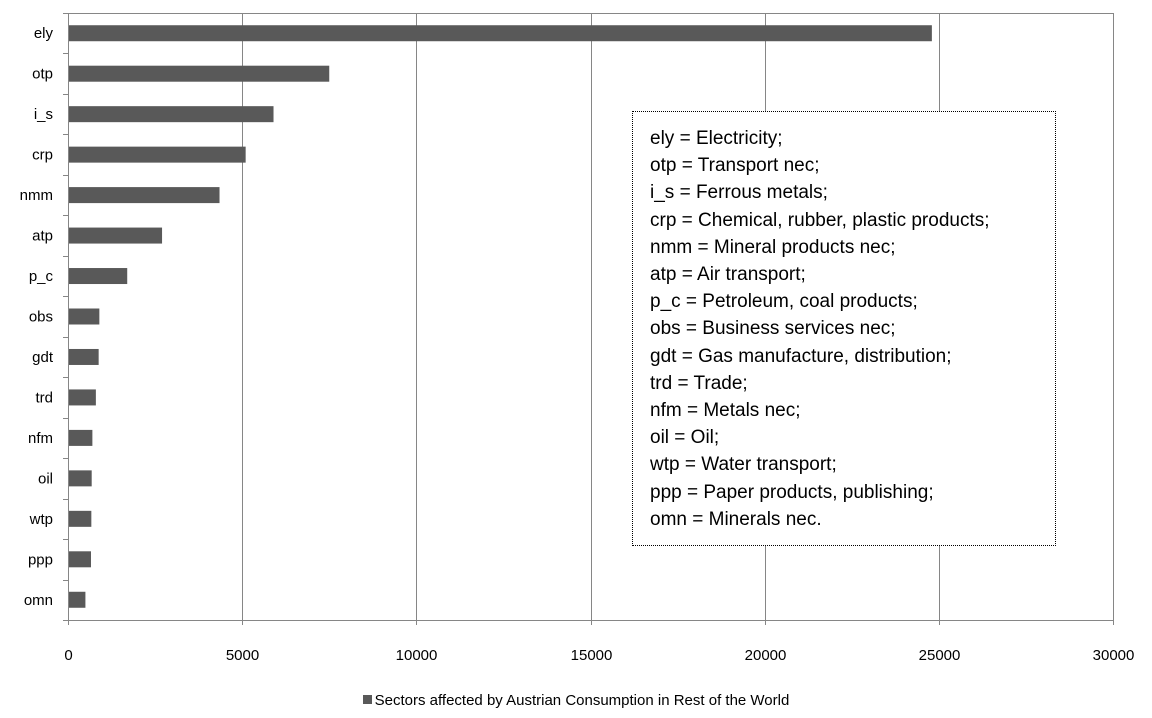  What do you see at coordinates (41, 519) in the screenshot?
I see `y-tick-label: wtp` at bounding box center [41, 519].